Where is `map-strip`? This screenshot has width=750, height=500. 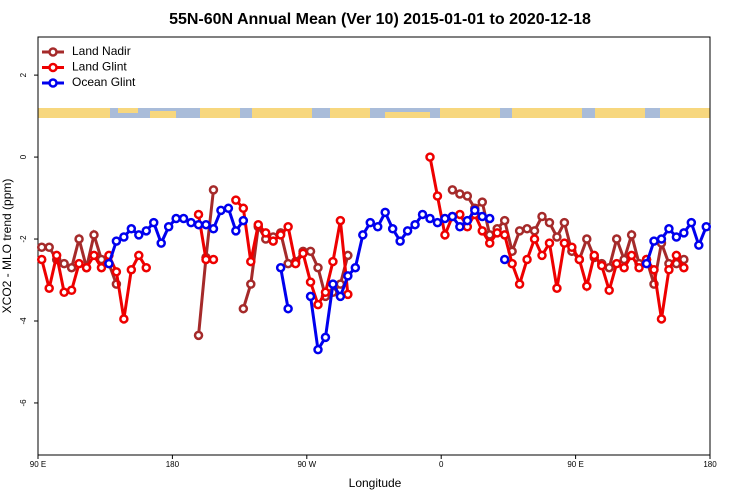
map-strip is located at coordinates (374, 113).